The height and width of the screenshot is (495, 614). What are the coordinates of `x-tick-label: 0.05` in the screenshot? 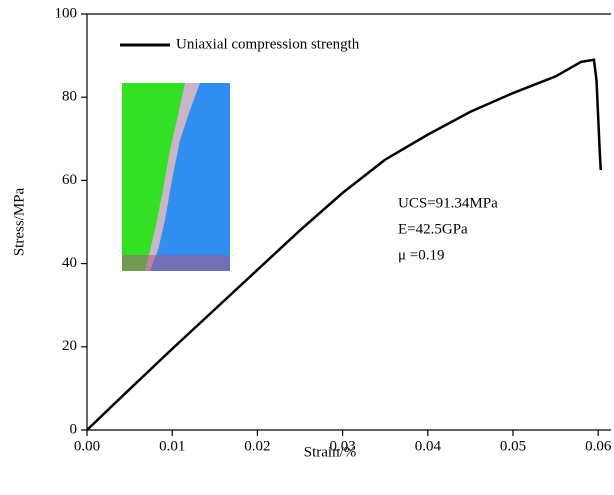 It's located at (513, 446).